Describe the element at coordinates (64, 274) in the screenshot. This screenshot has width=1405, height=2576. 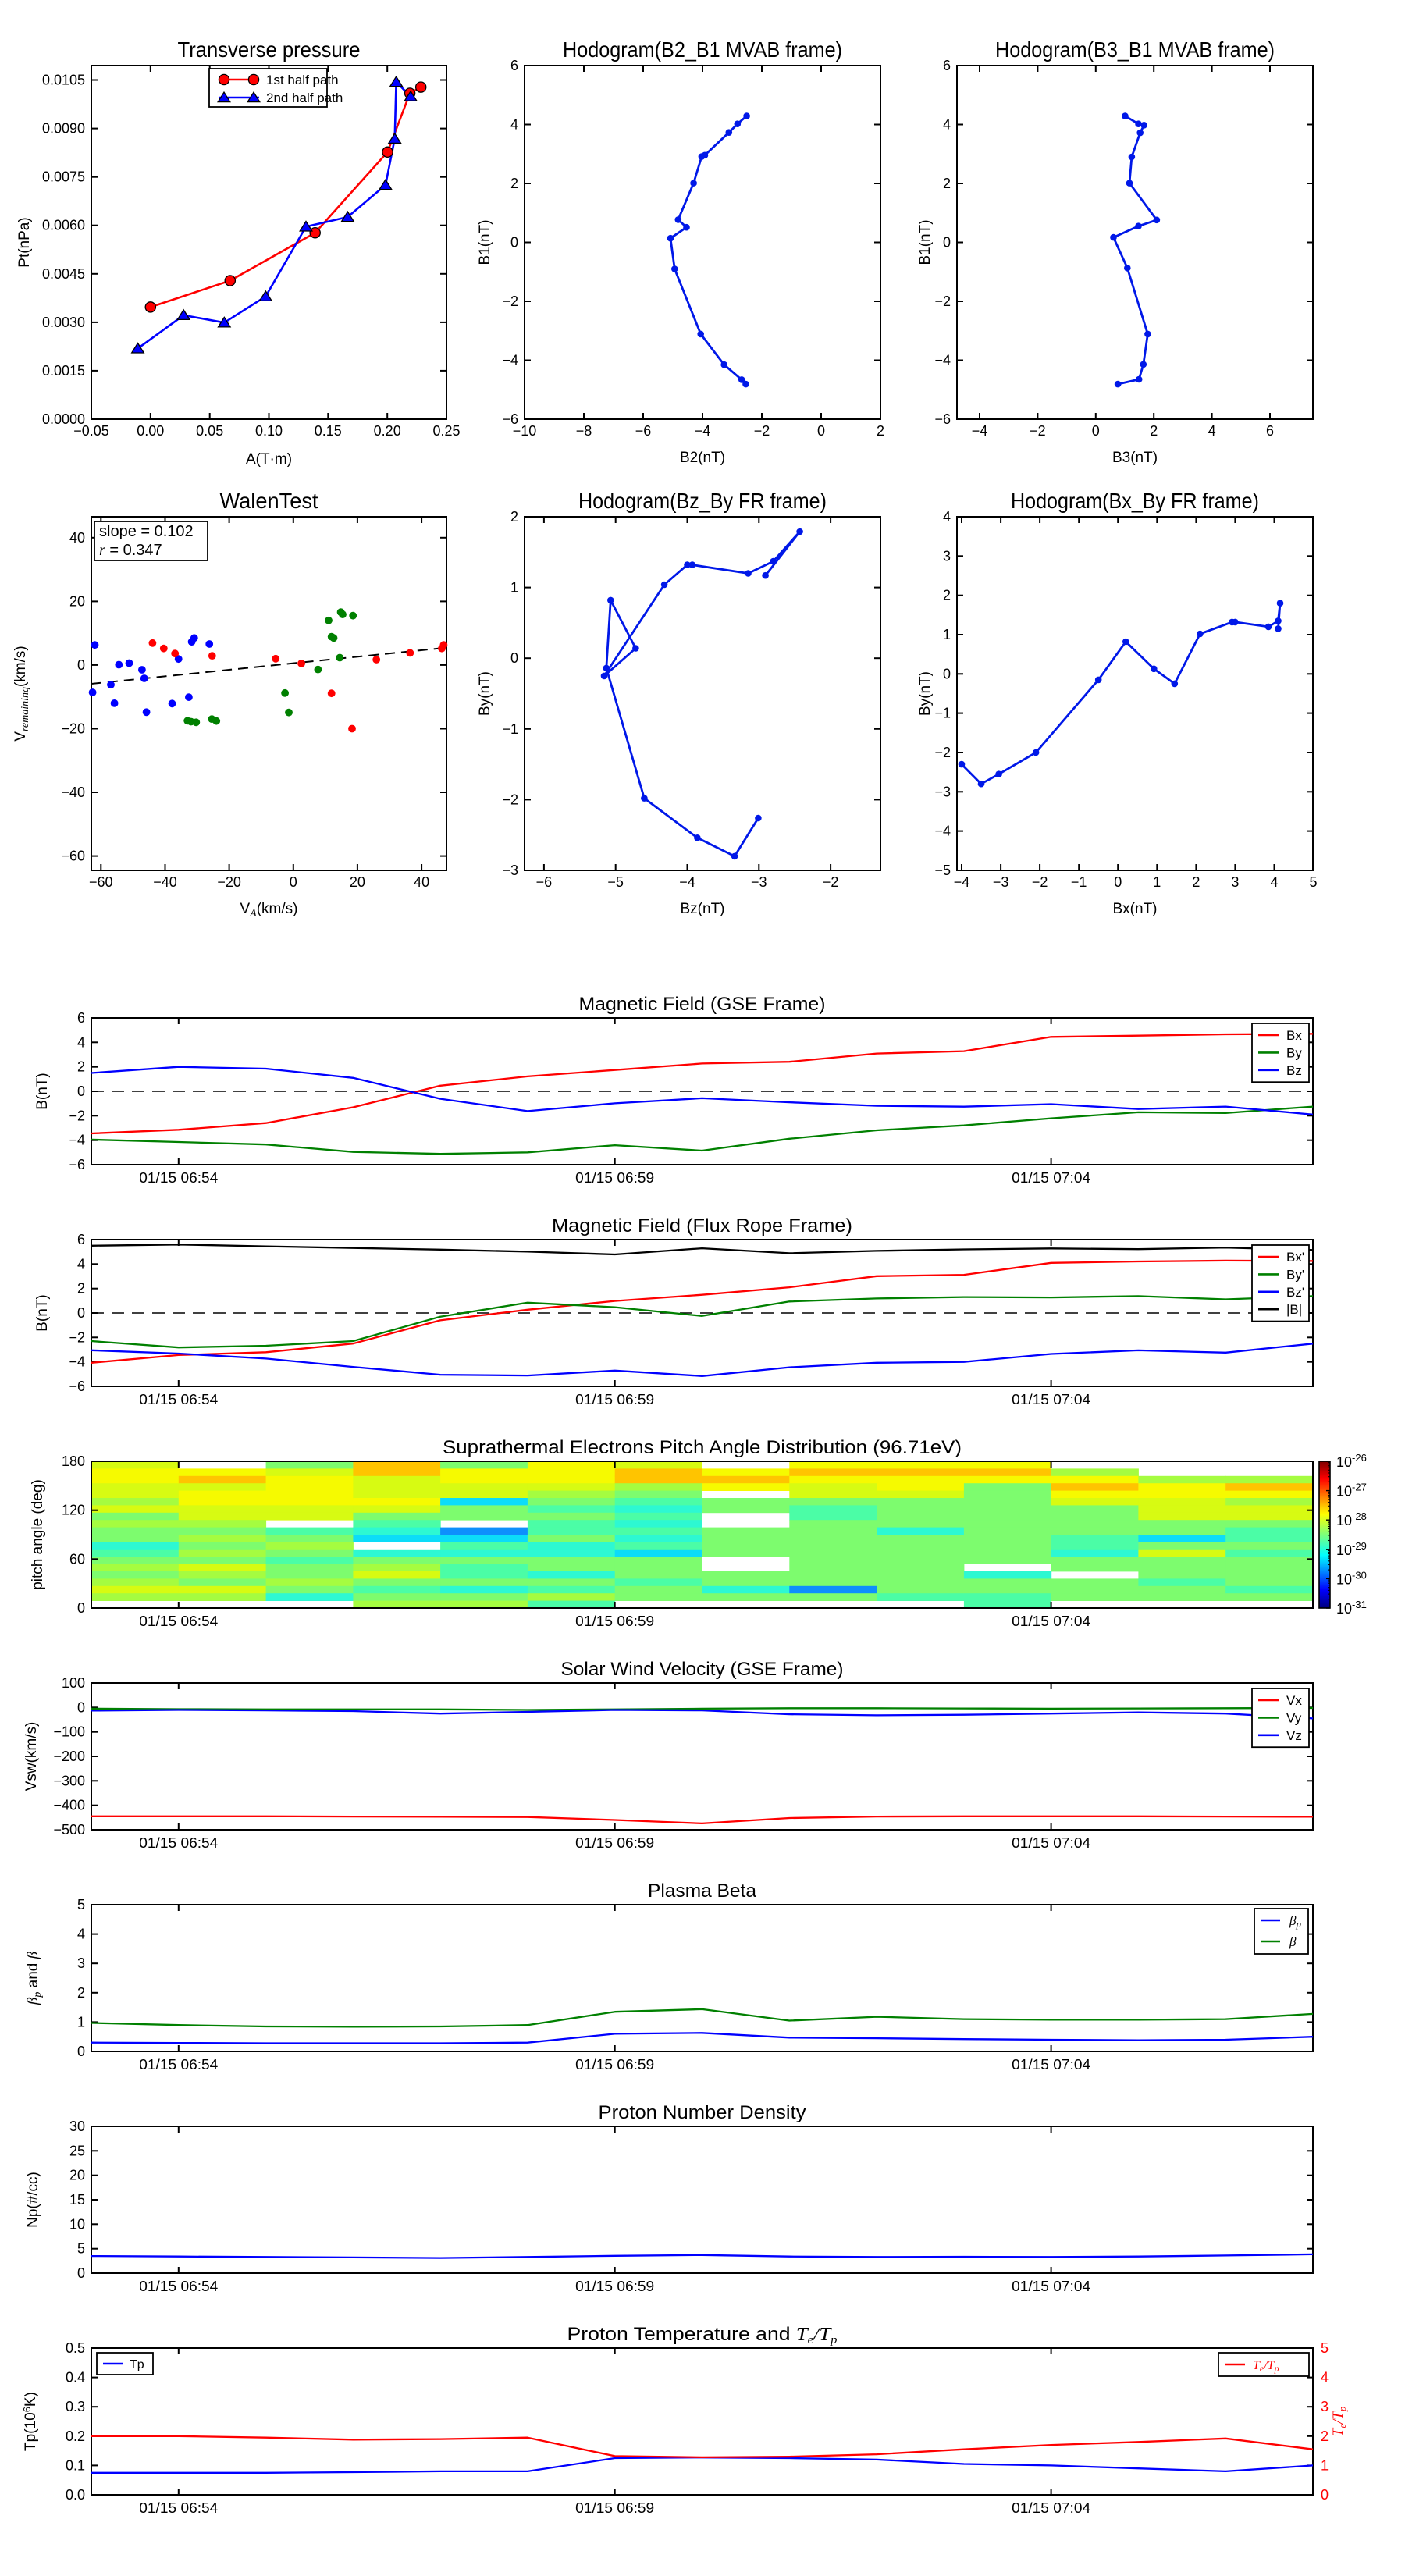
I see `svg-text: 0.0045` at that location.